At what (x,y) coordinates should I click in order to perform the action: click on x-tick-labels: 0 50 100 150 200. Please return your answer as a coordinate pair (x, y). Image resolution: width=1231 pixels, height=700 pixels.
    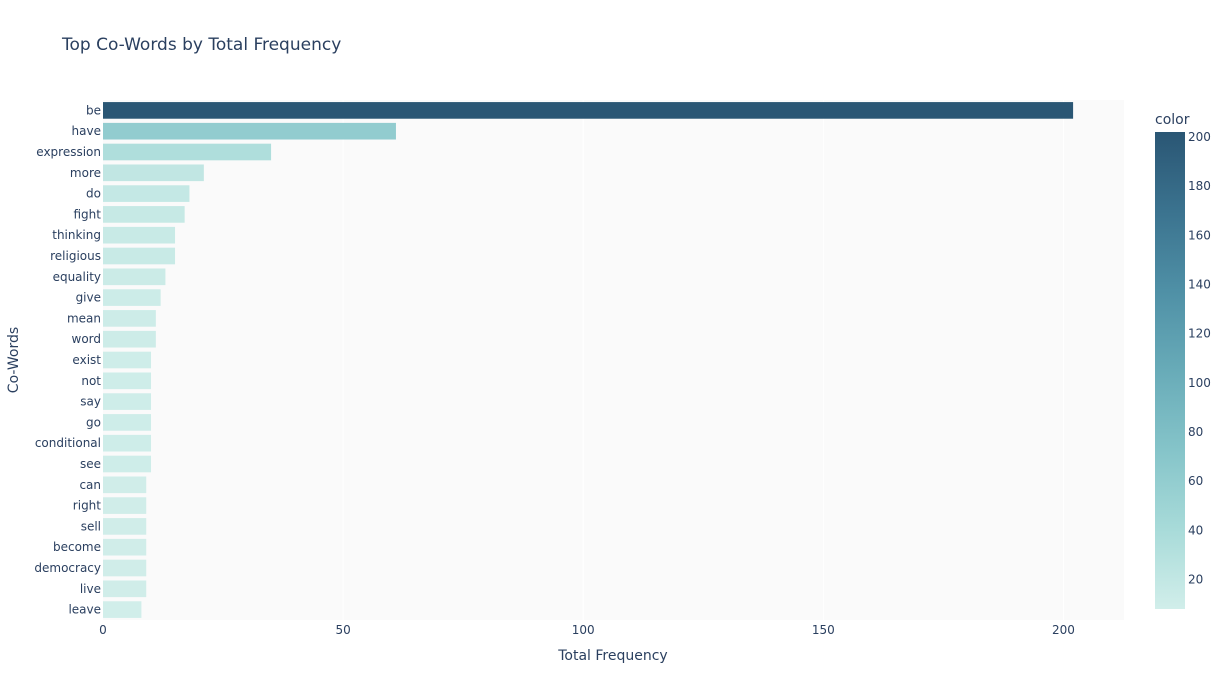
    Looking at the image, I should click on (587, 630).